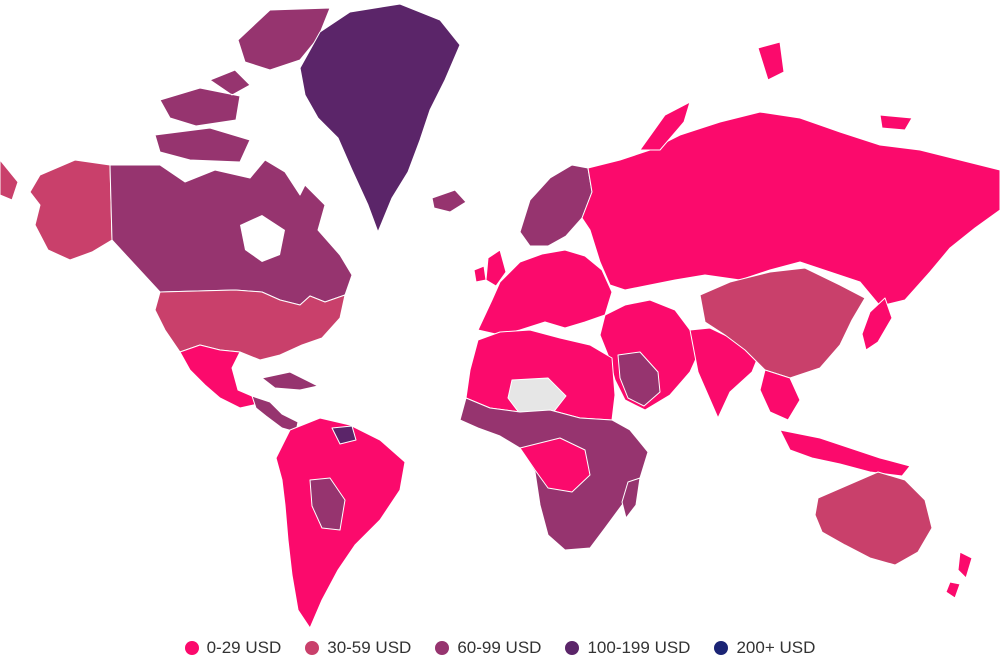  Describe the element at coordinates (380, 118) in the screenshot. I see `region-greenland` at that location.